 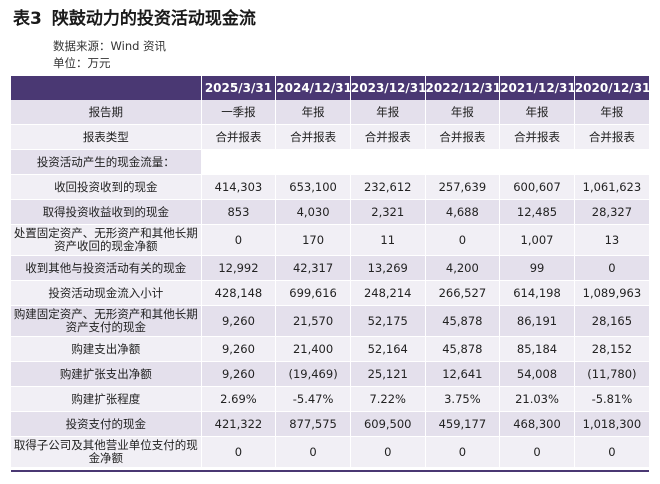 I want to click on table-cell: 414,303, so click(x=239, y=187).